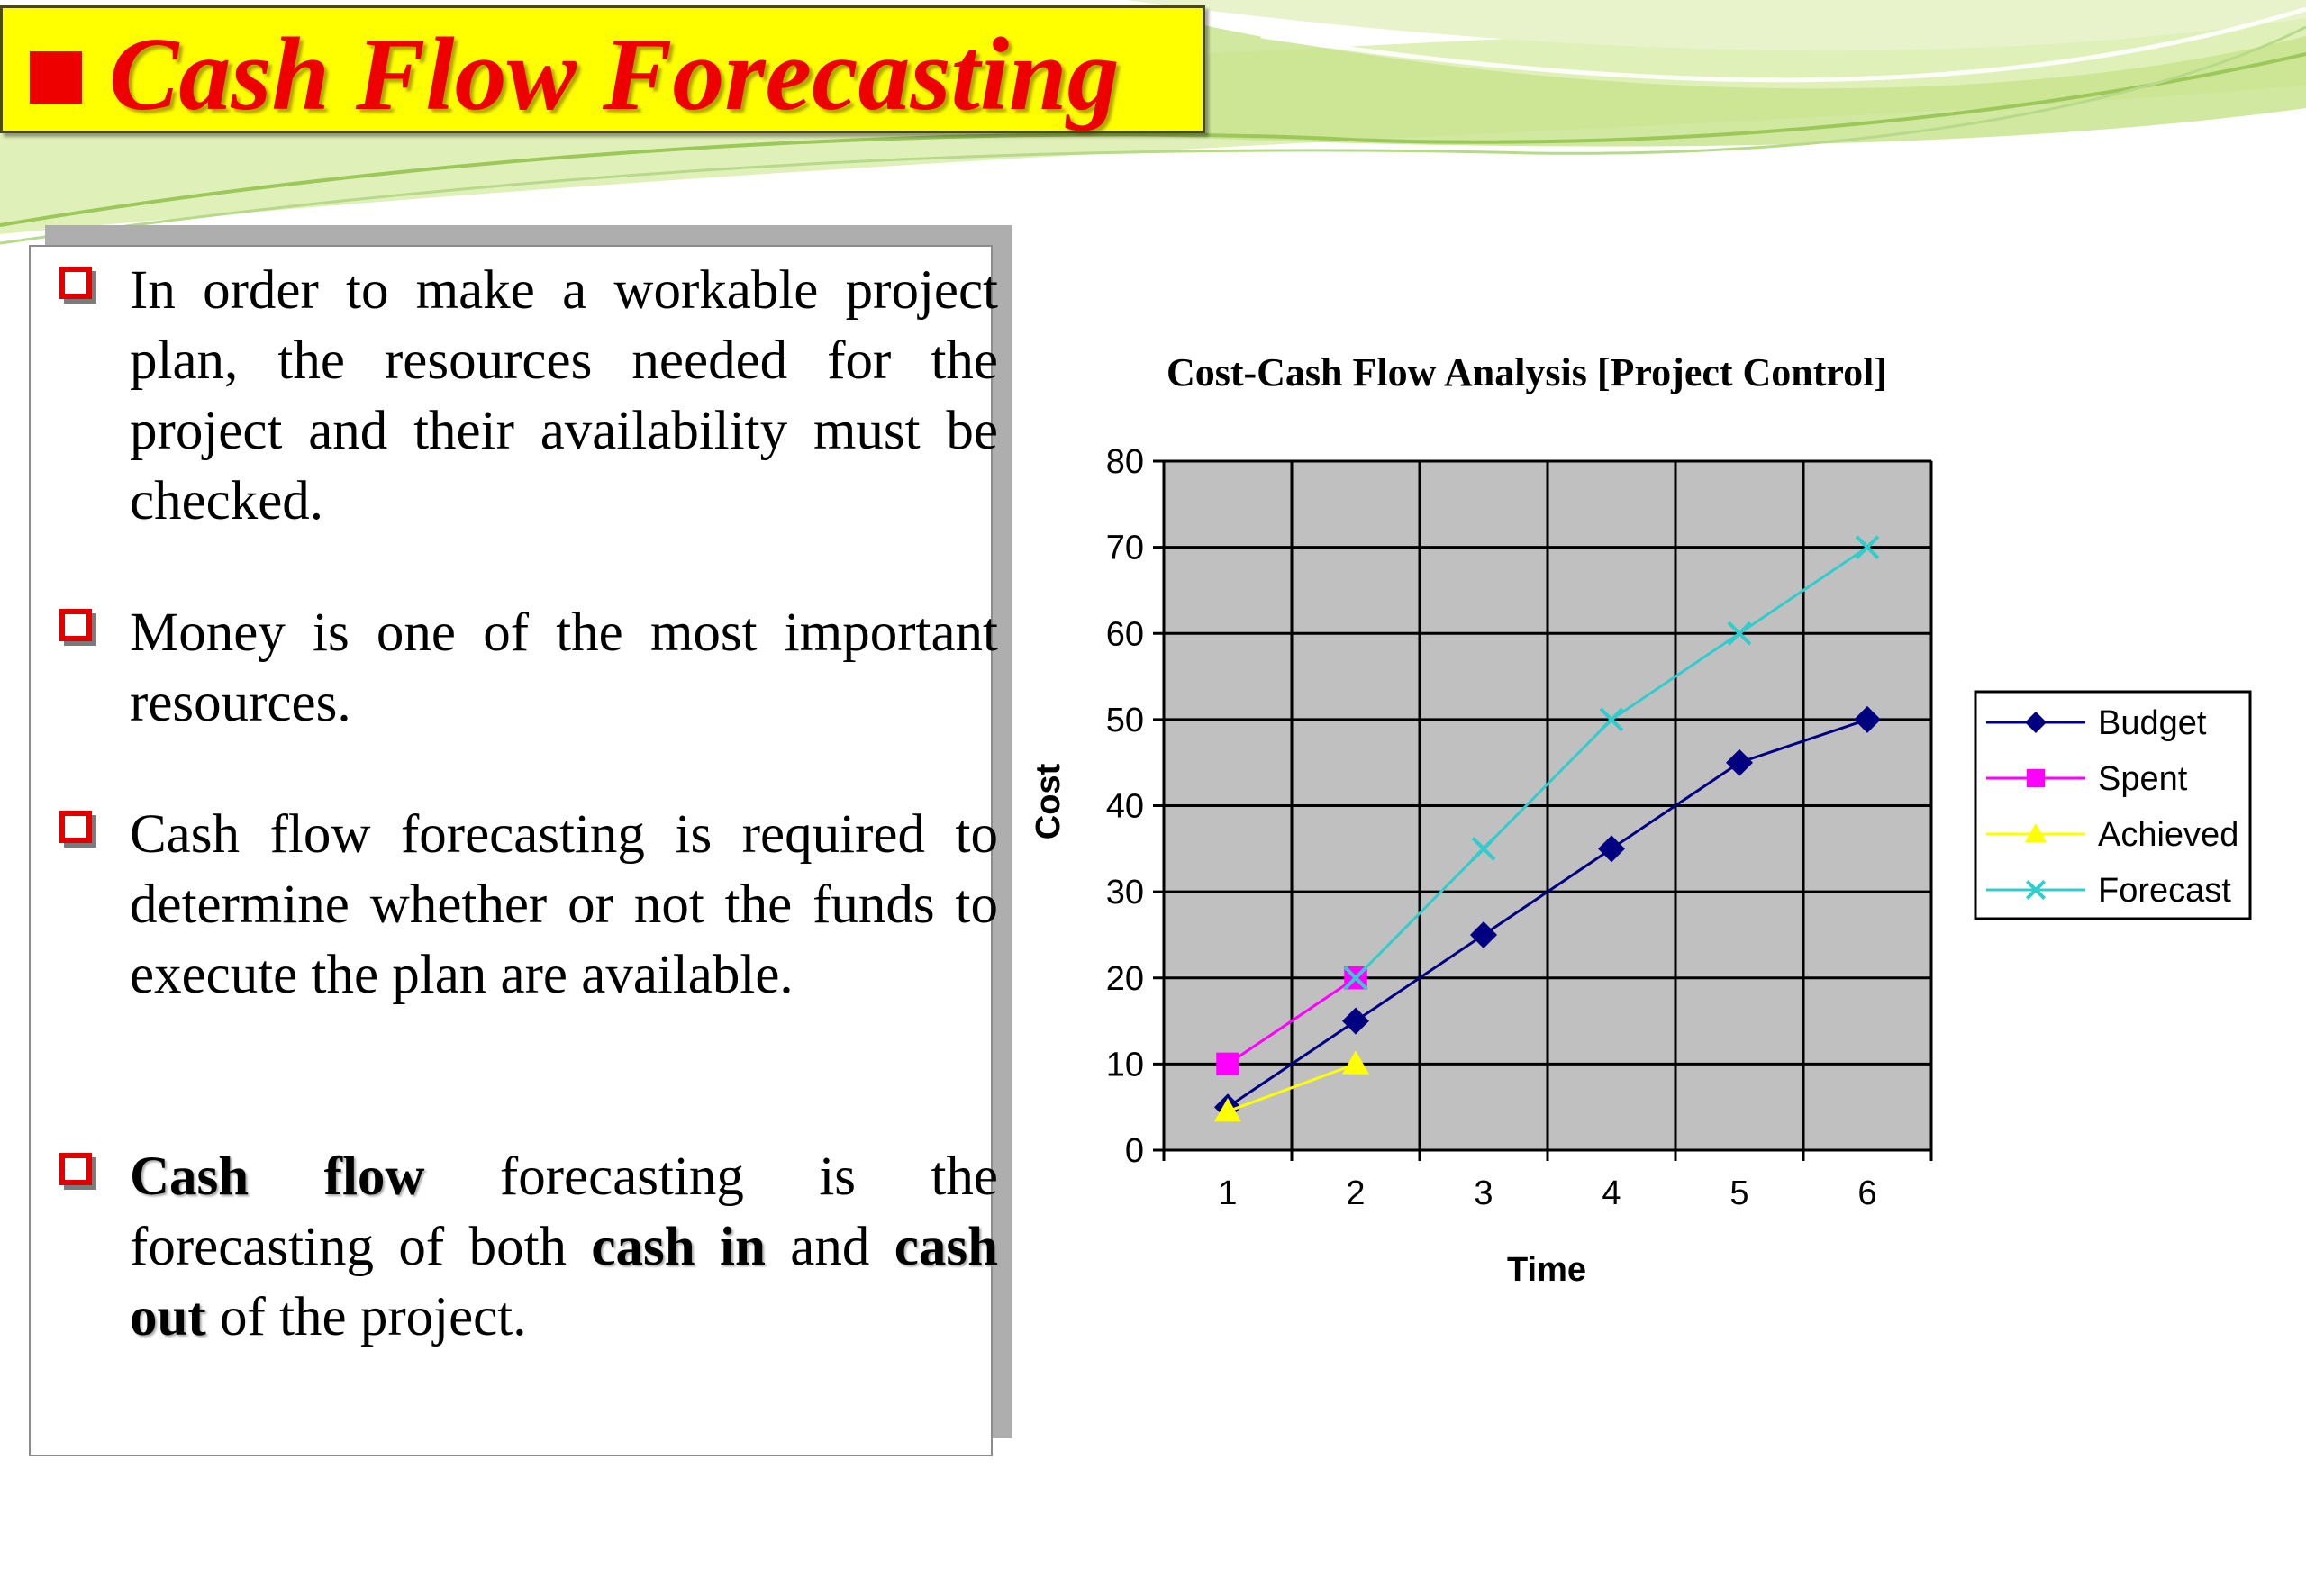  I want to click on point-spent, so click(1227, 1064).